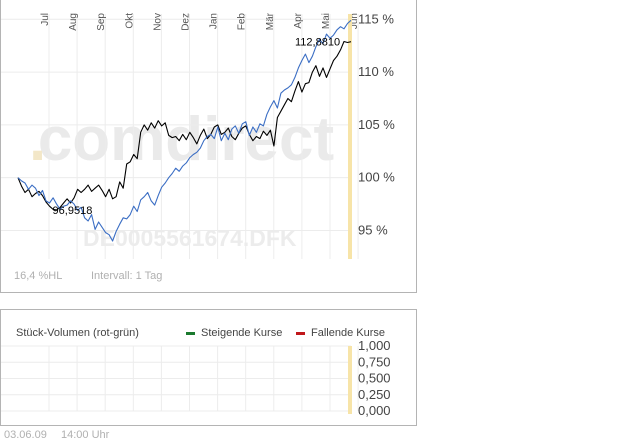 The image size is (640, 443). I want to click on min-value-label: 96,9518, so click(73, 211).